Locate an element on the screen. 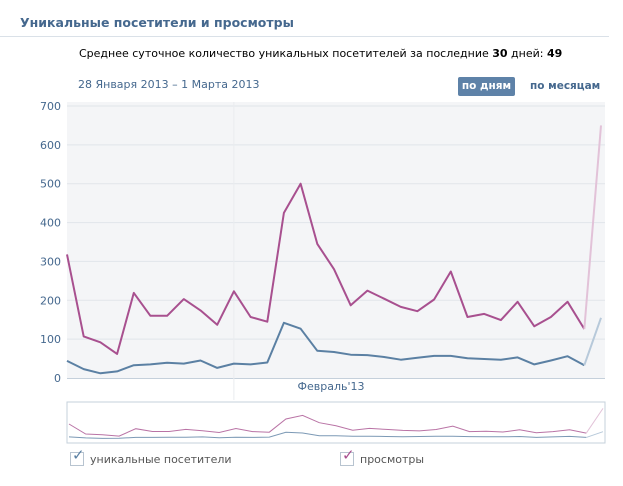 The width and height of the screenshot is (623, 486). summary-average-value: 49 is located at coordinates (554, 53).